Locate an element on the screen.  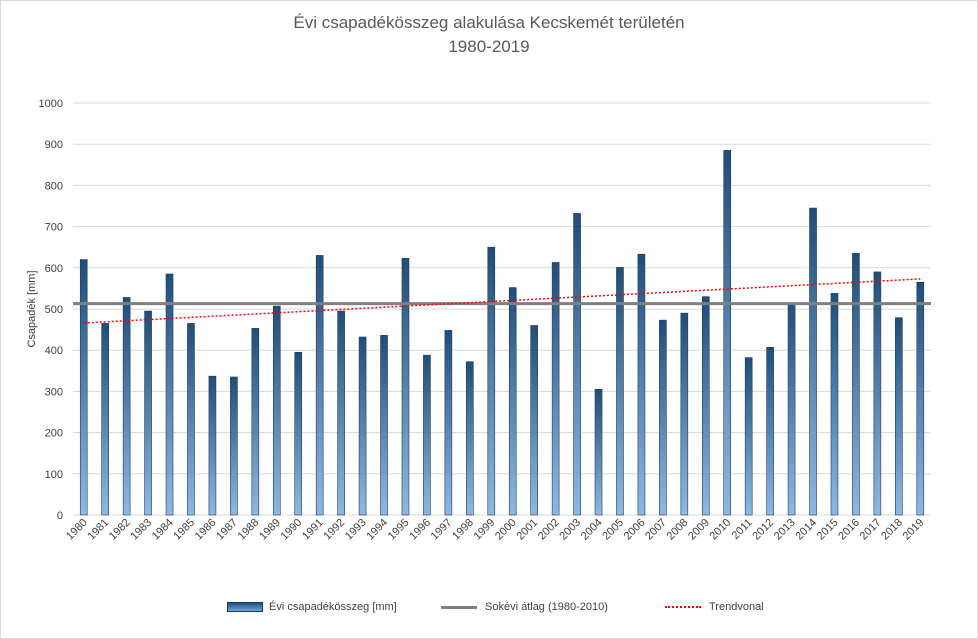
x-tick-label: 1993 is located at coordinates (356, 530).